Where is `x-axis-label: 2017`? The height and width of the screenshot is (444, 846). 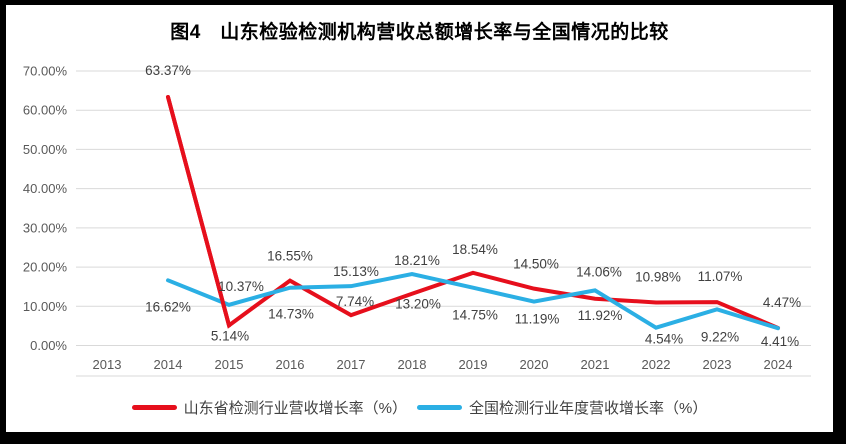
x-axis-label: 2017 is located at coordinates (351, 364).